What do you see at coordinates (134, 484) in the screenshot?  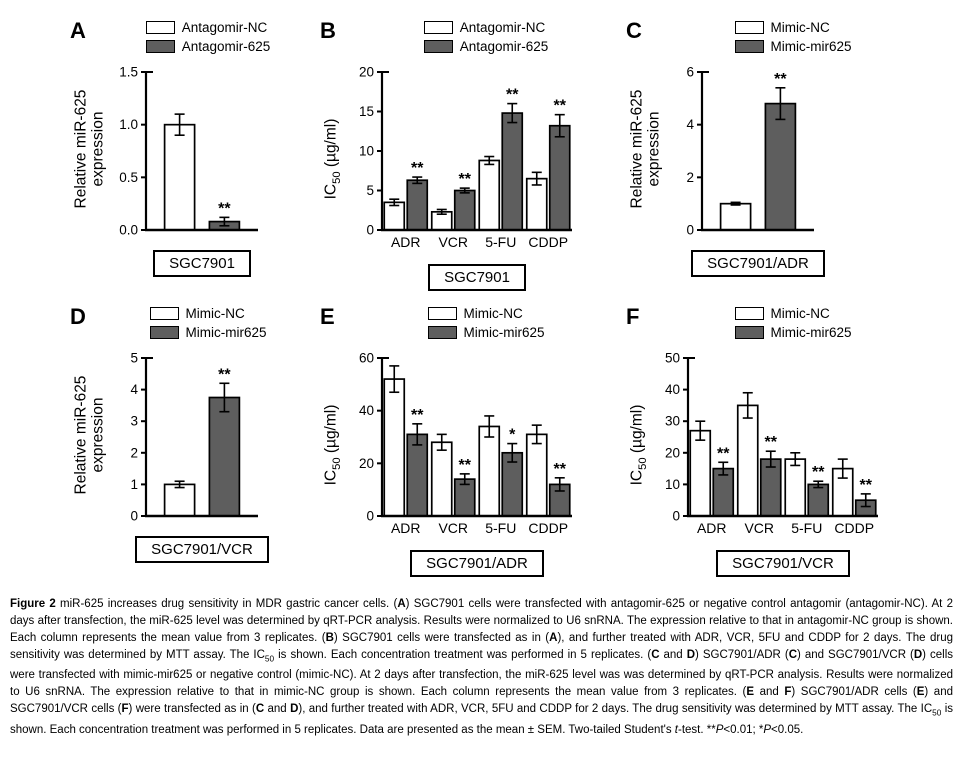 I see `y-tick-label: 1` at bounding box center [134, 484].